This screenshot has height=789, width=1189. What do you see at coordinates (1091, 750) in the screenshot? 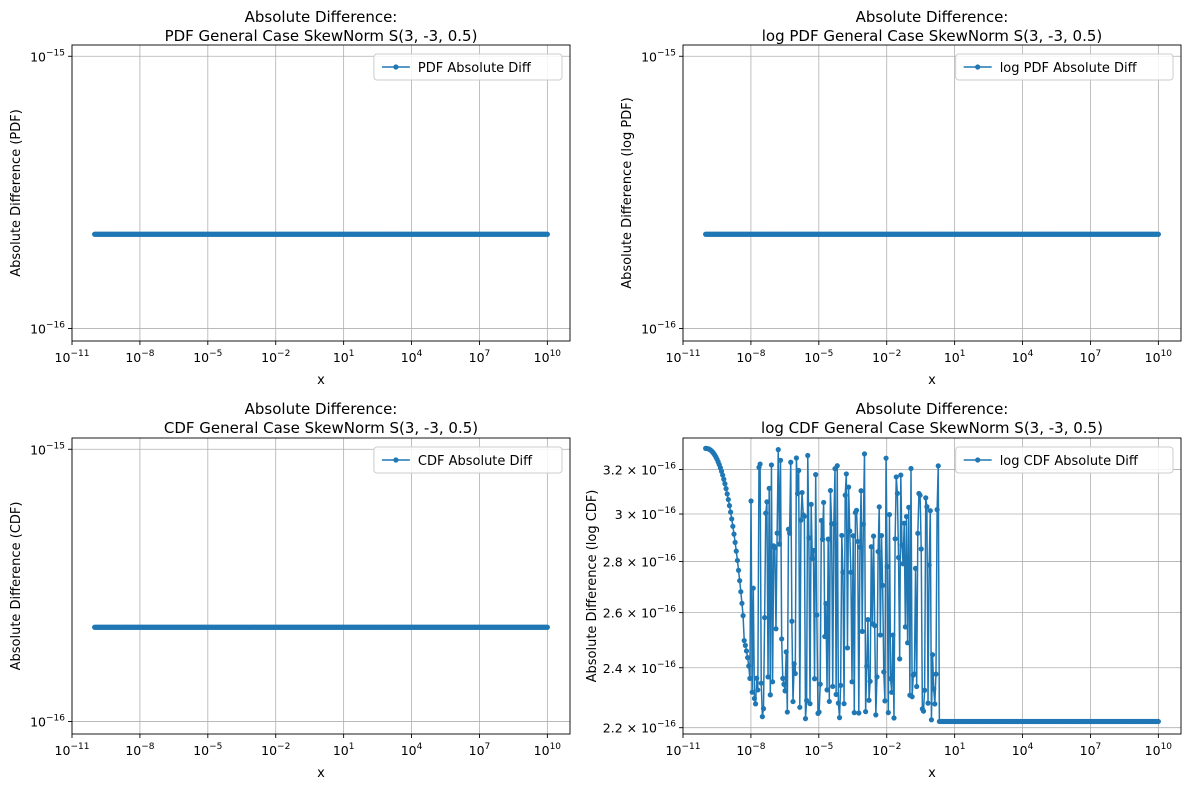
I see `x-tick-label: 10⁷` at bounding box center [1091, 750].